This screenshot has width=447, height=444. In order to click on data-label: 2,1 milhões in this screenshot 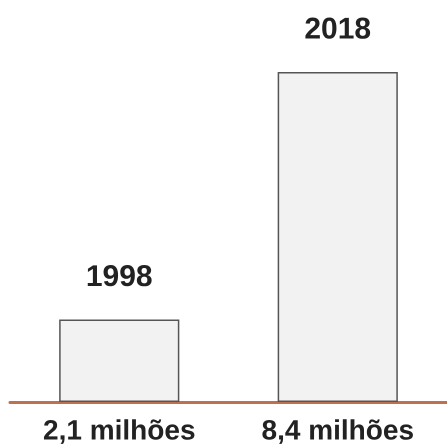, I will do `click(119, 429)`.